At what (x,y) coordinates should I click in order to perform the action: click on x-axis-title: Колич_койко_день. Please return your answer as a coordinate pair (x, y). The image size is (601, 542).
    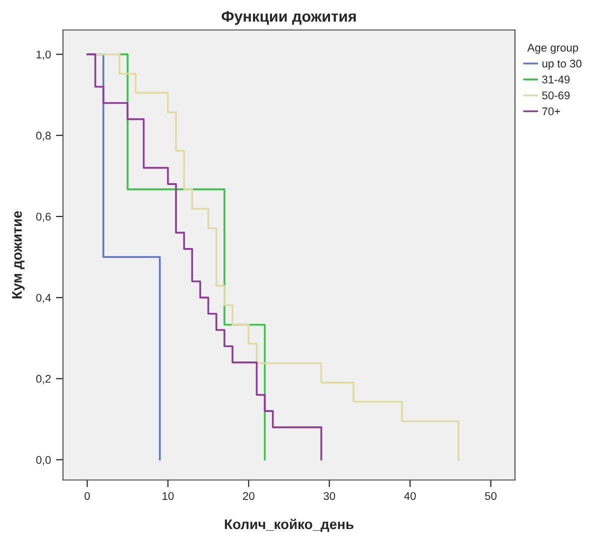
    Looking at the image, I should click on (289, 525).